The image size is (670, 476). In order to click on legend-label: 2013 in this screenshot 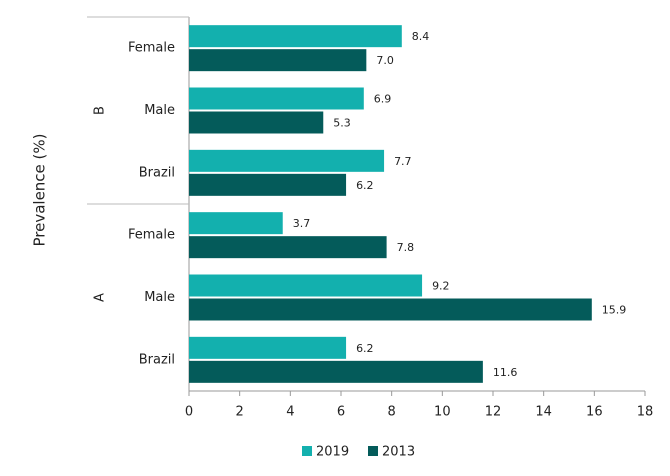, I will do `click(398, 452)`.